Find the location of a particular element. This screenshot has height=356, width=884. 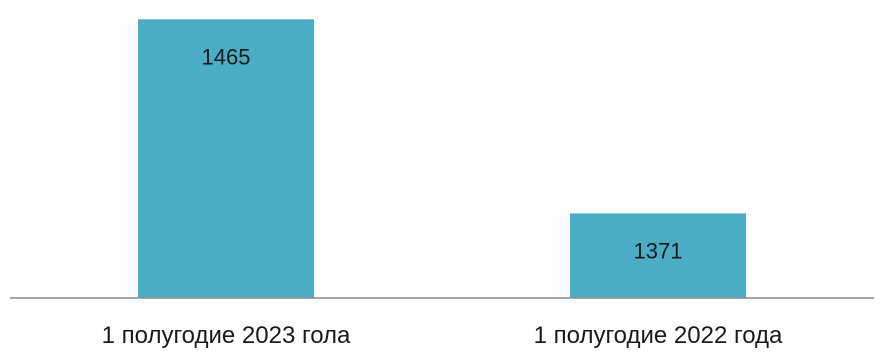

data-label-1: 1465 is located at coordinates (226, 56).